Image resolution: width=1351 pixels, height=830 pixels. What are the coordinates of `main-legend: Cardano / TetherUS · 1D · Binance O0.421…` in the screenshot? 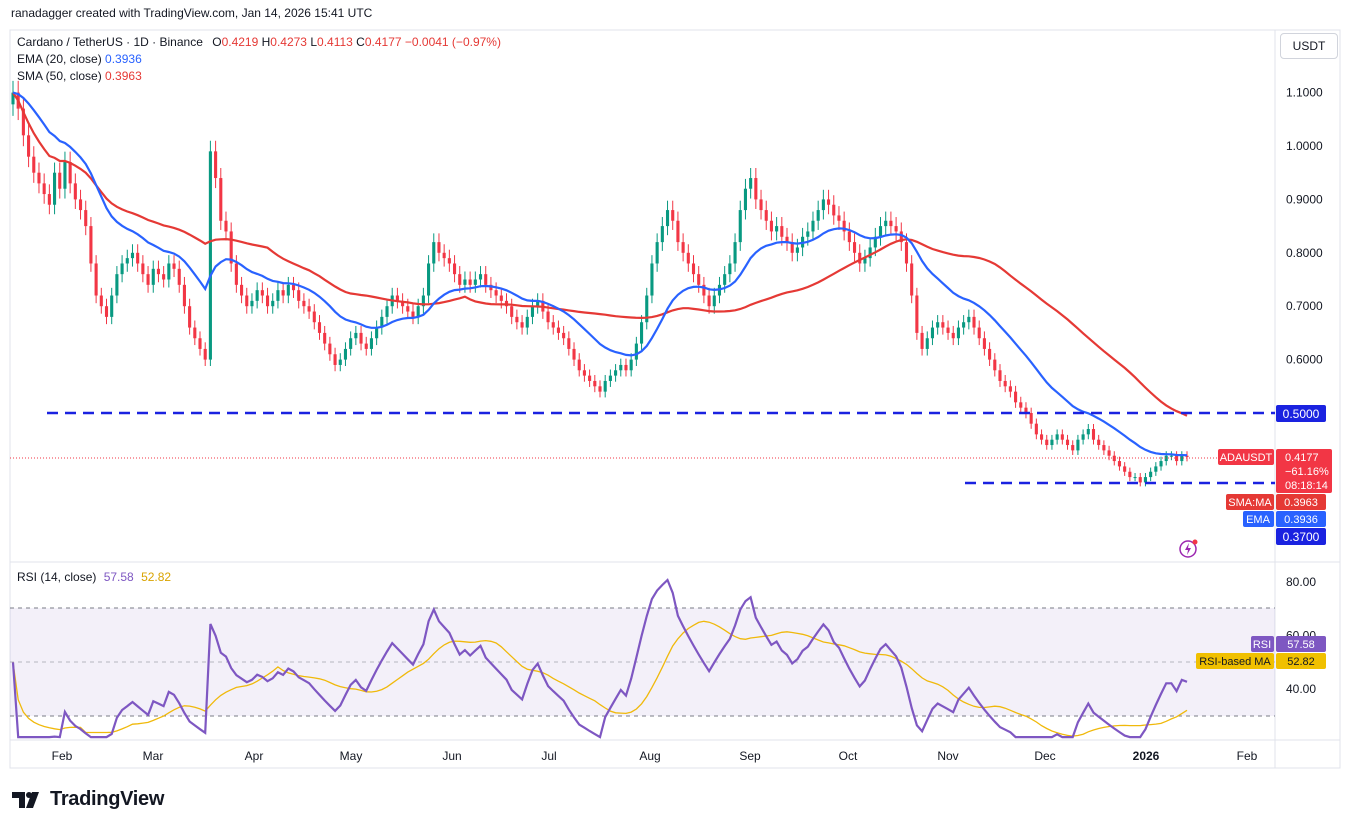 It's located at (259, 59).